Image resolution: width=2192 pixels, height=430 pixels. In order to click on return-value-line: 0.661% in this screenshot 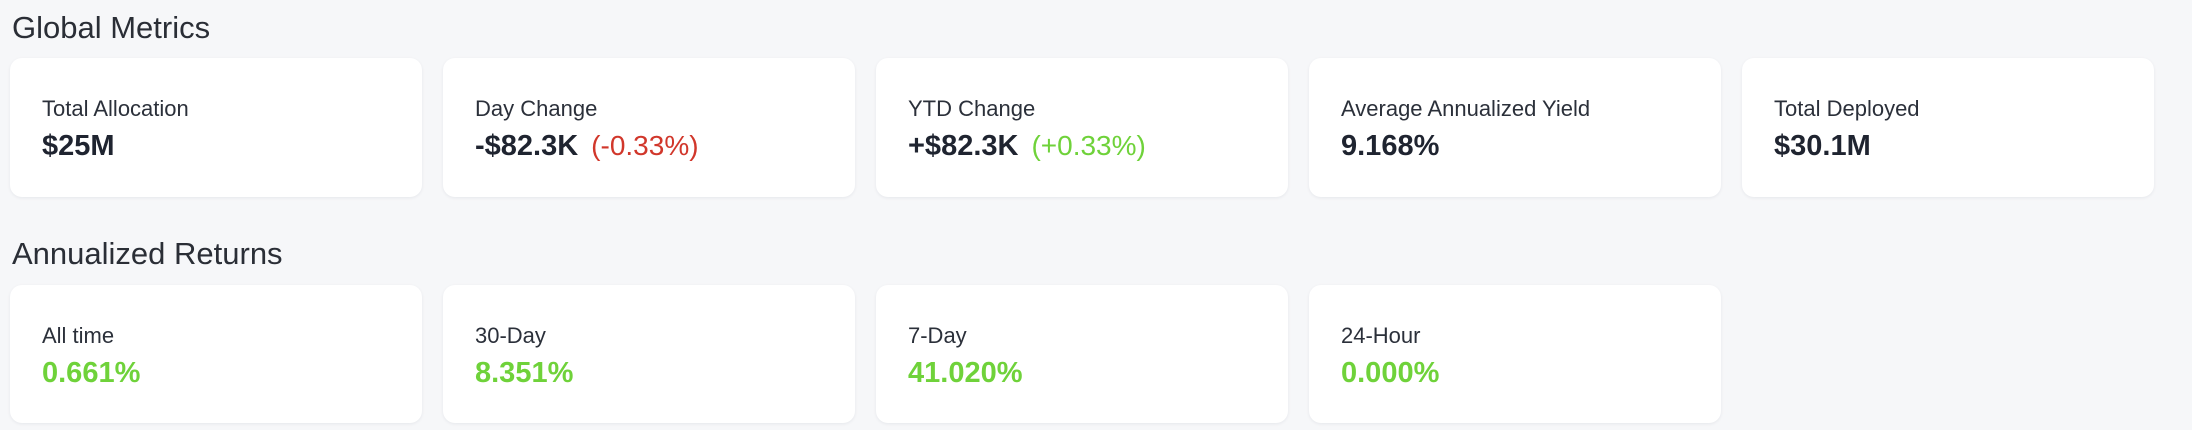, I will do `click(91, 373)`.